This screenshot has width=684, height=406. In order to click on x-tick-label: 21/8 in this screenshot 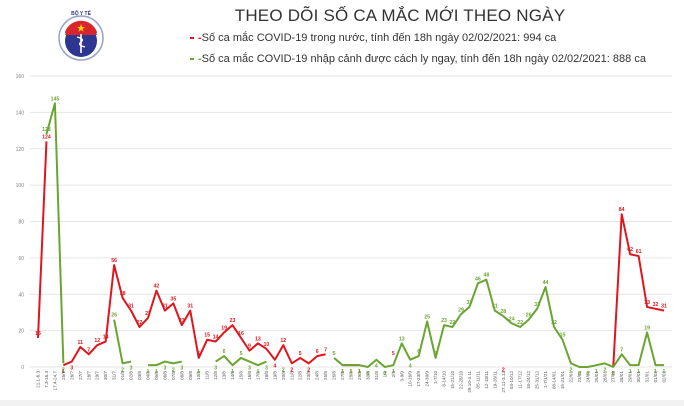, I will do `click(291, 375)`.